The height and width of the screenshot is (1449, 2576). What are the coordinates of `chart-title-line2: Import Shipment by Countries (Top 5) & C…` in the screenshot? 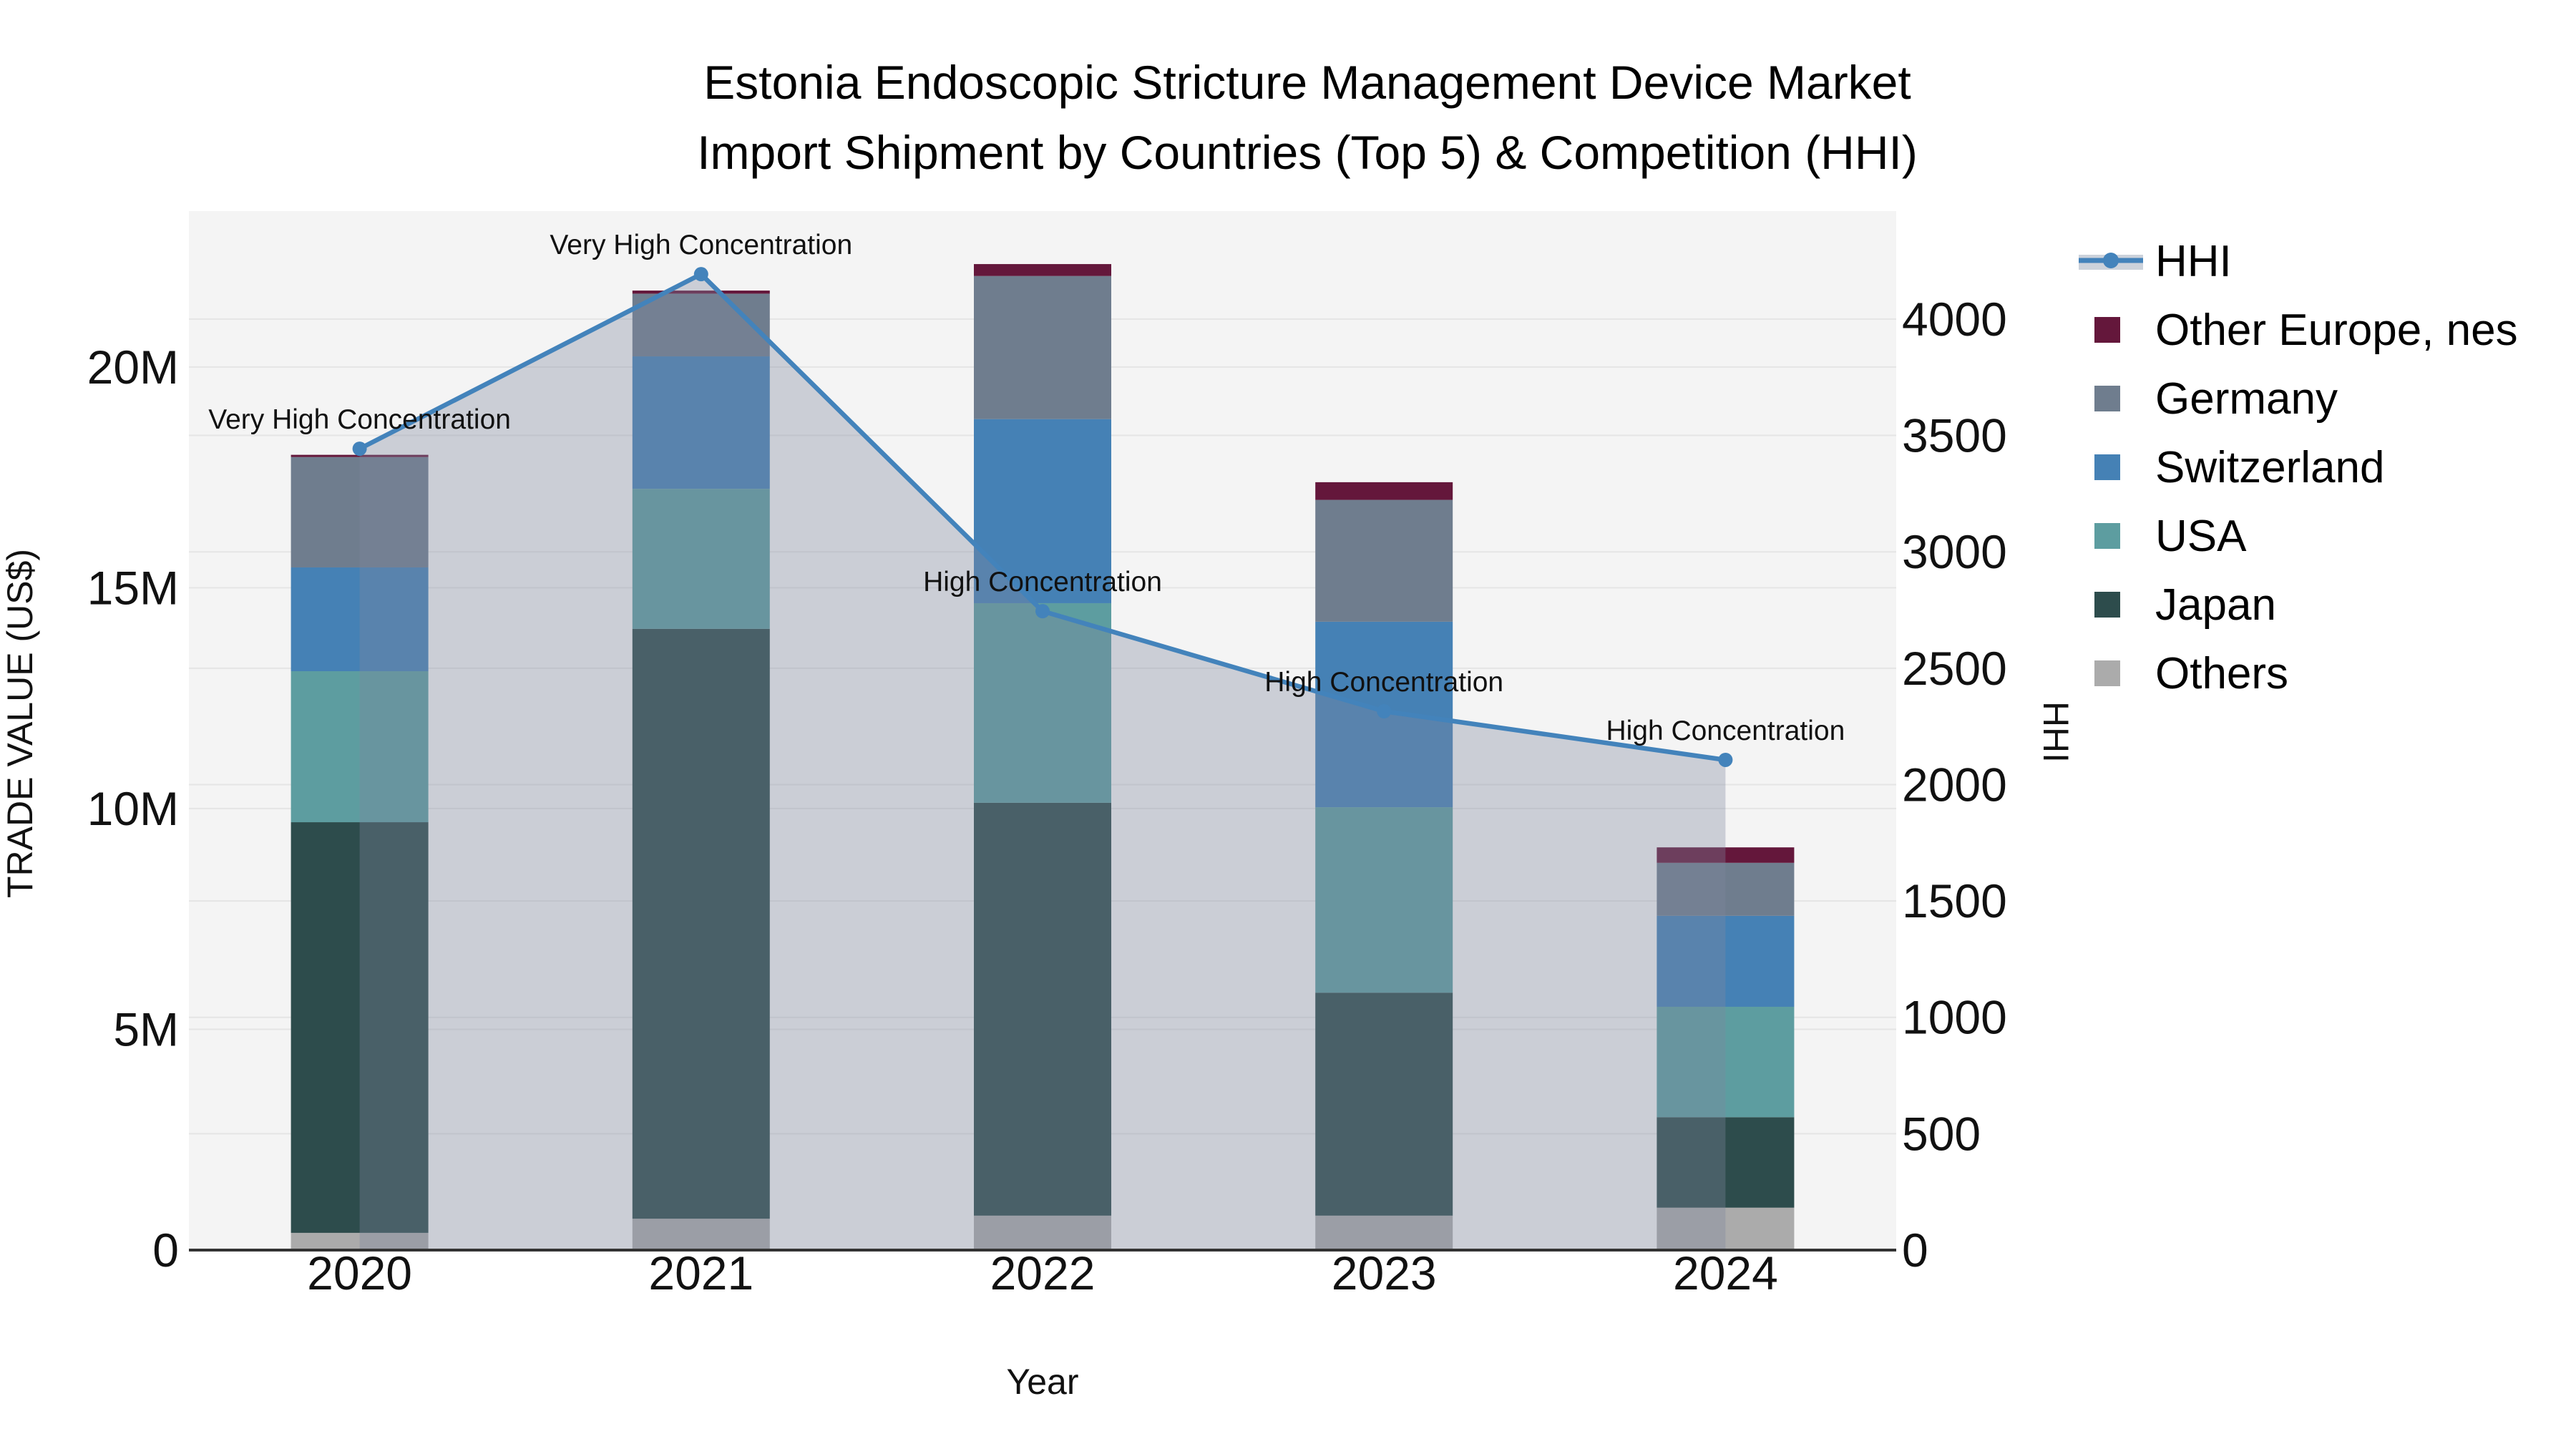 It's located at (1307, 152).